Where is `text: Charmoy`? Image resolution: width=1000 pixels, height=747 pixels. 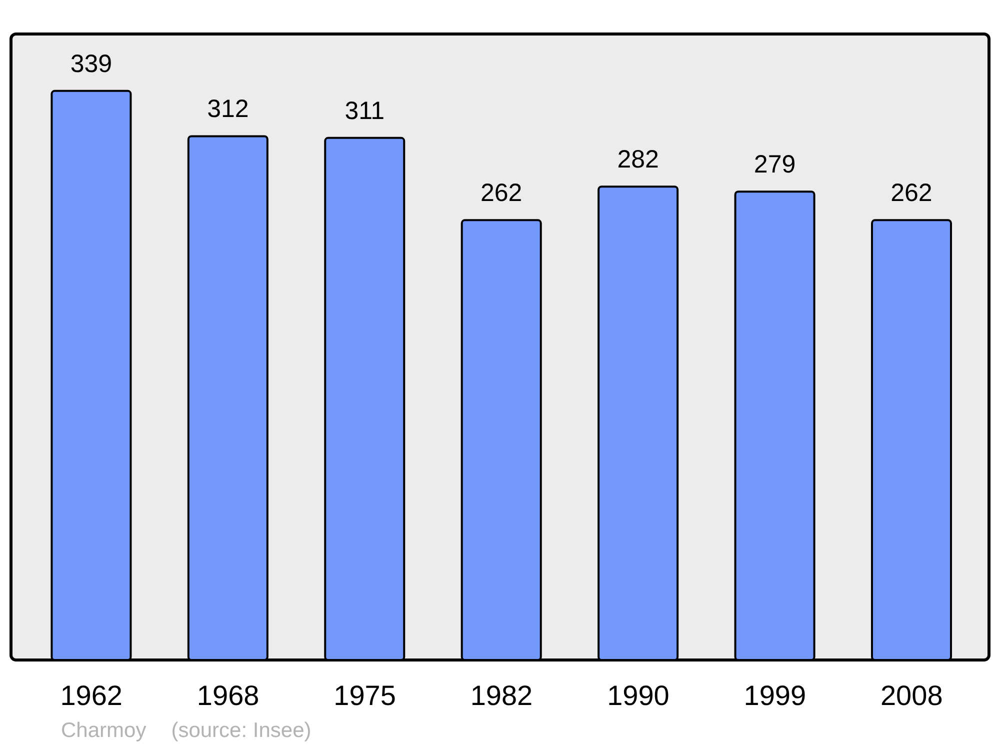
text: Charmoy is located at coordinates (104, 730).